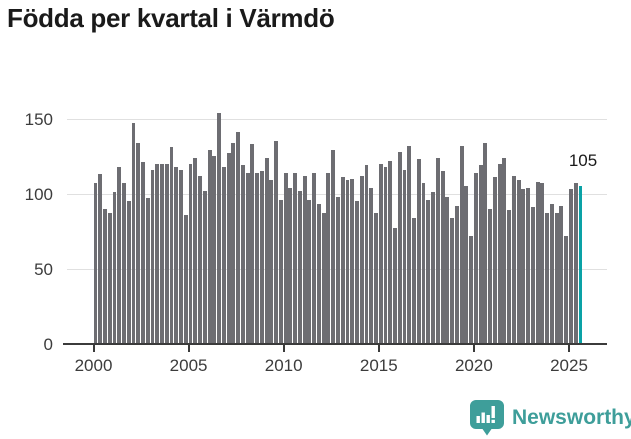  Describe the element at coordinates (569, 365) in the screenshot. I see `x-tick-label-2025: 2025` at that location.